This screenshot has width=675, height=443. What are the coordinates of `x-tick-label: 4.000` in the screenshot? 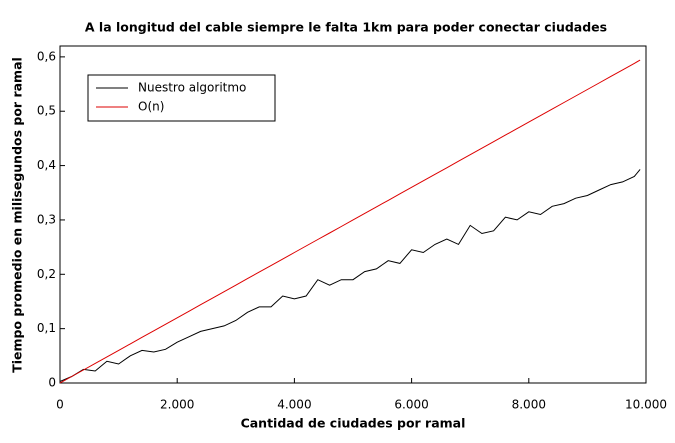 It's located at (294, 405).